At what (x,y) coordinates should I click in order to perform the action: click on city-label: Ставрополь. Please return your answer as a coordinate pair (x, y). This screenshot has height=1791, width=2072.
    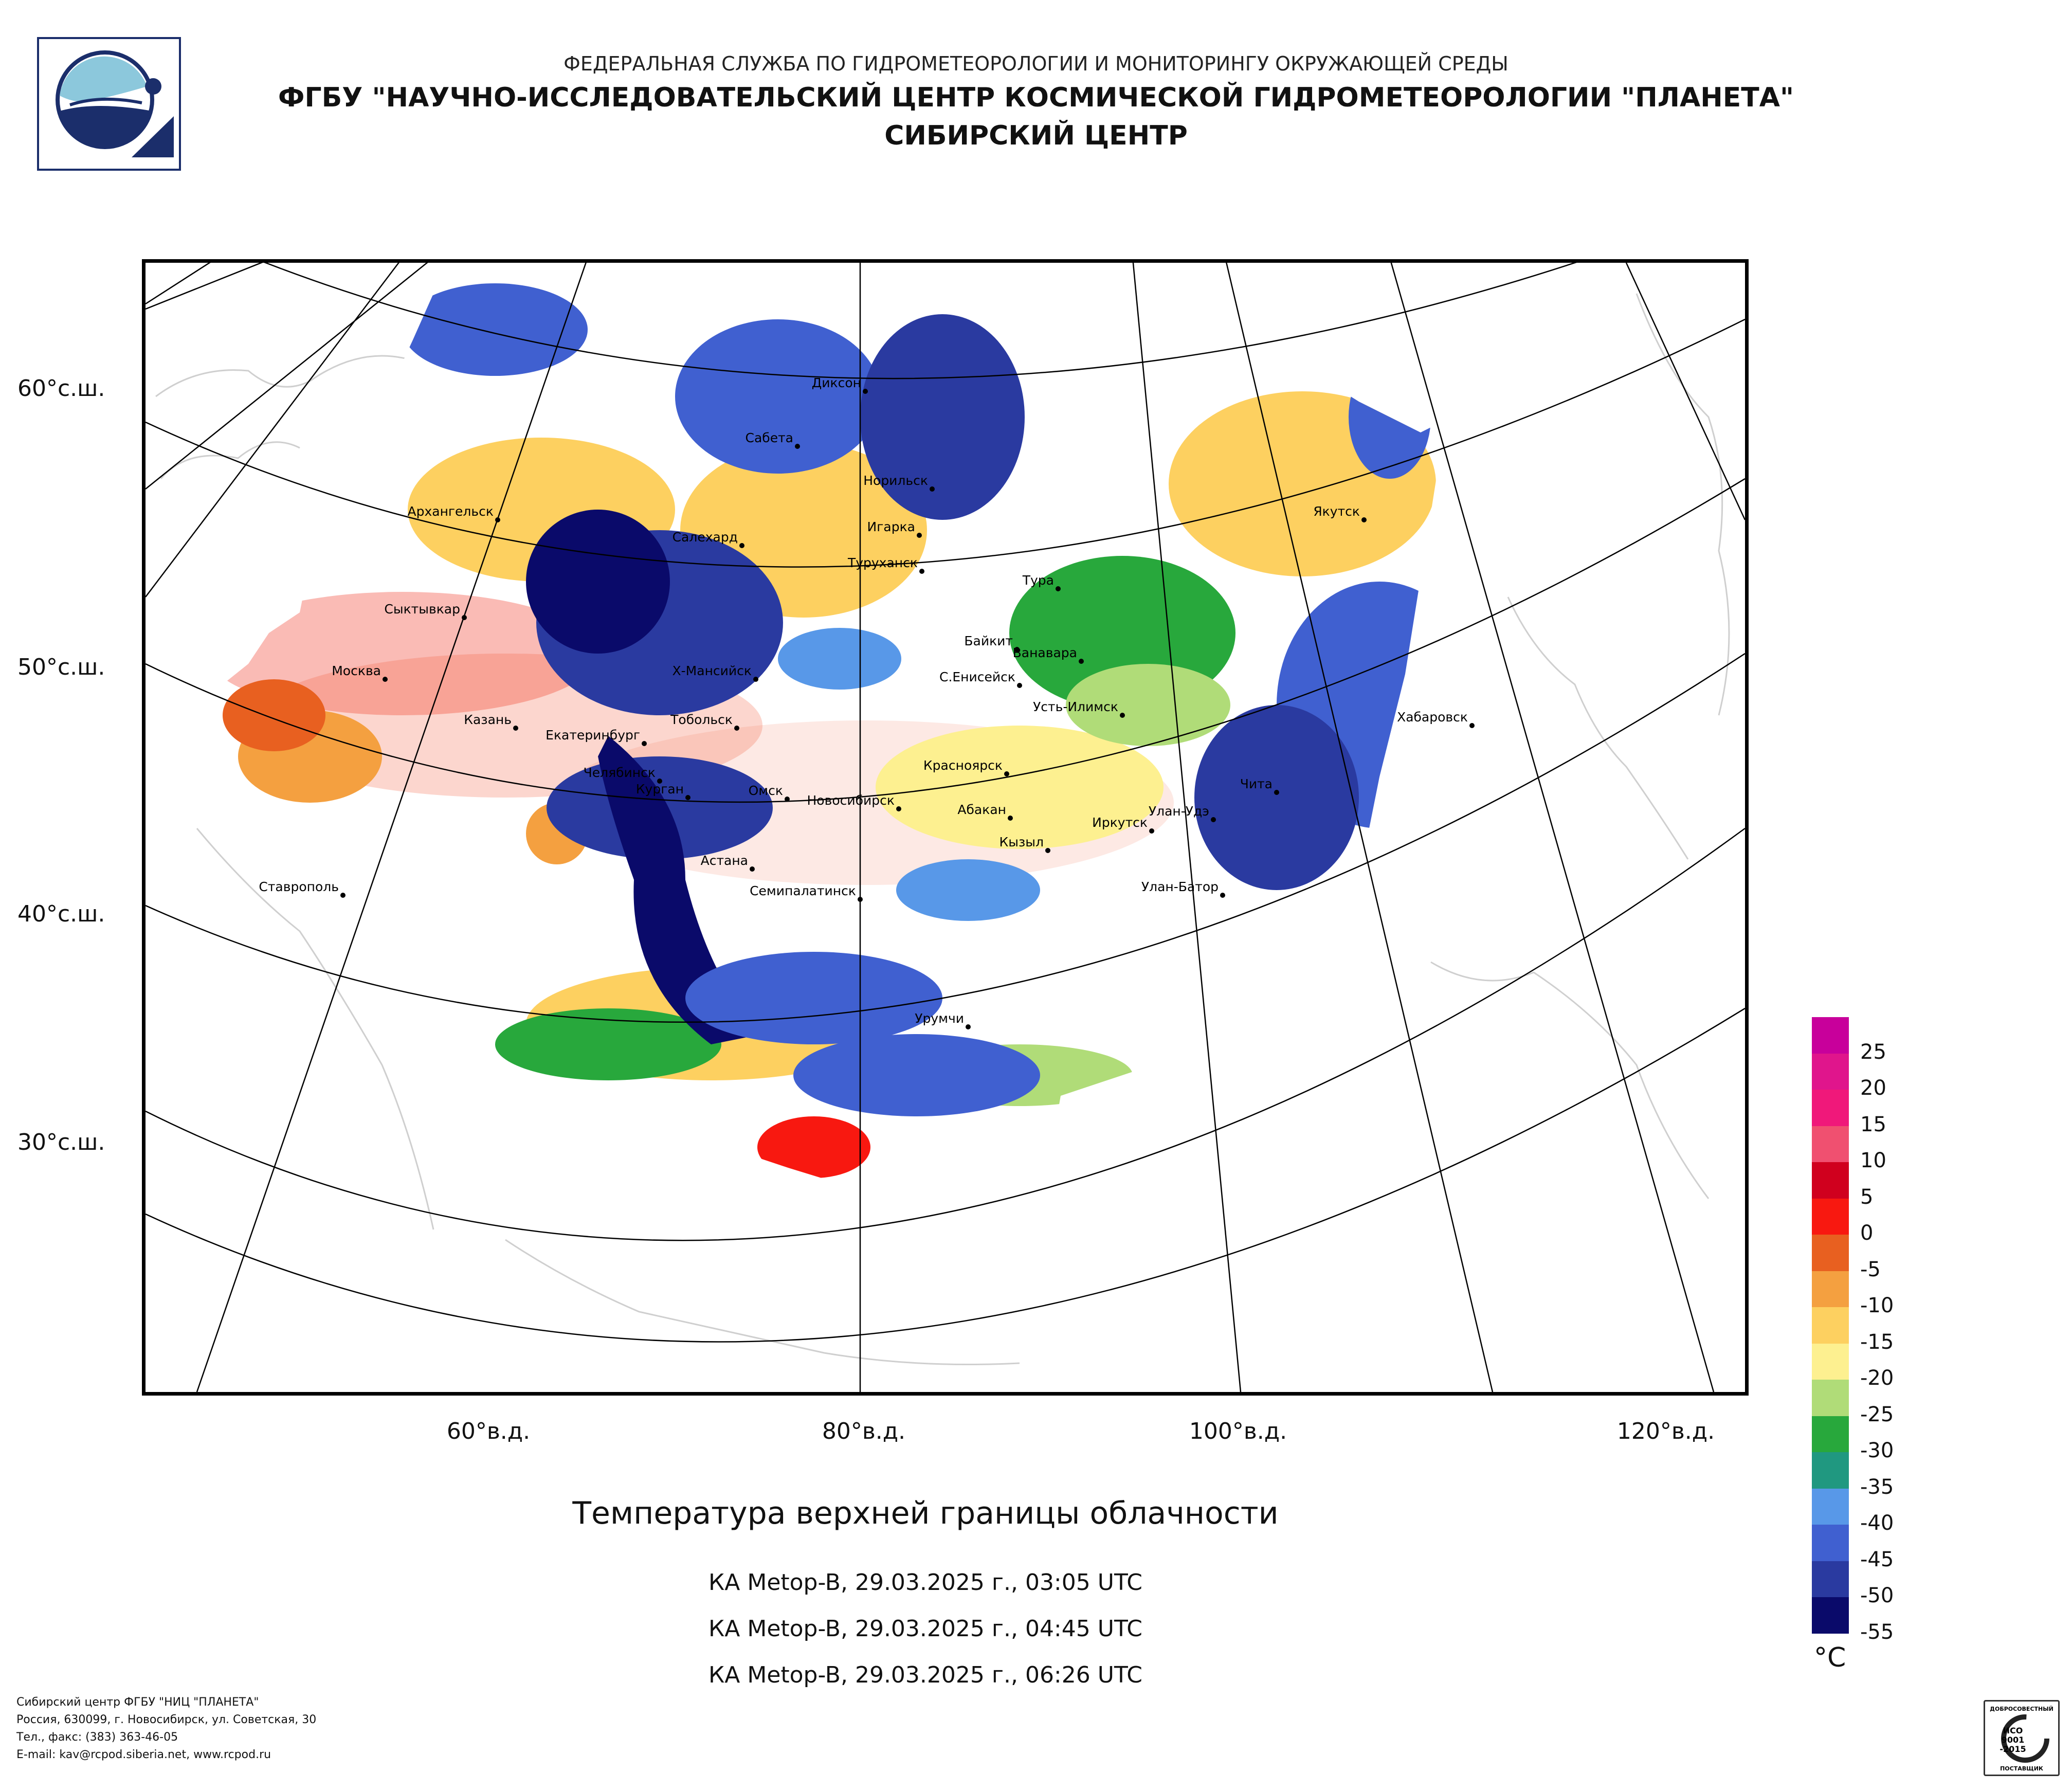
    Looking at the image, I should click on (299, 886).